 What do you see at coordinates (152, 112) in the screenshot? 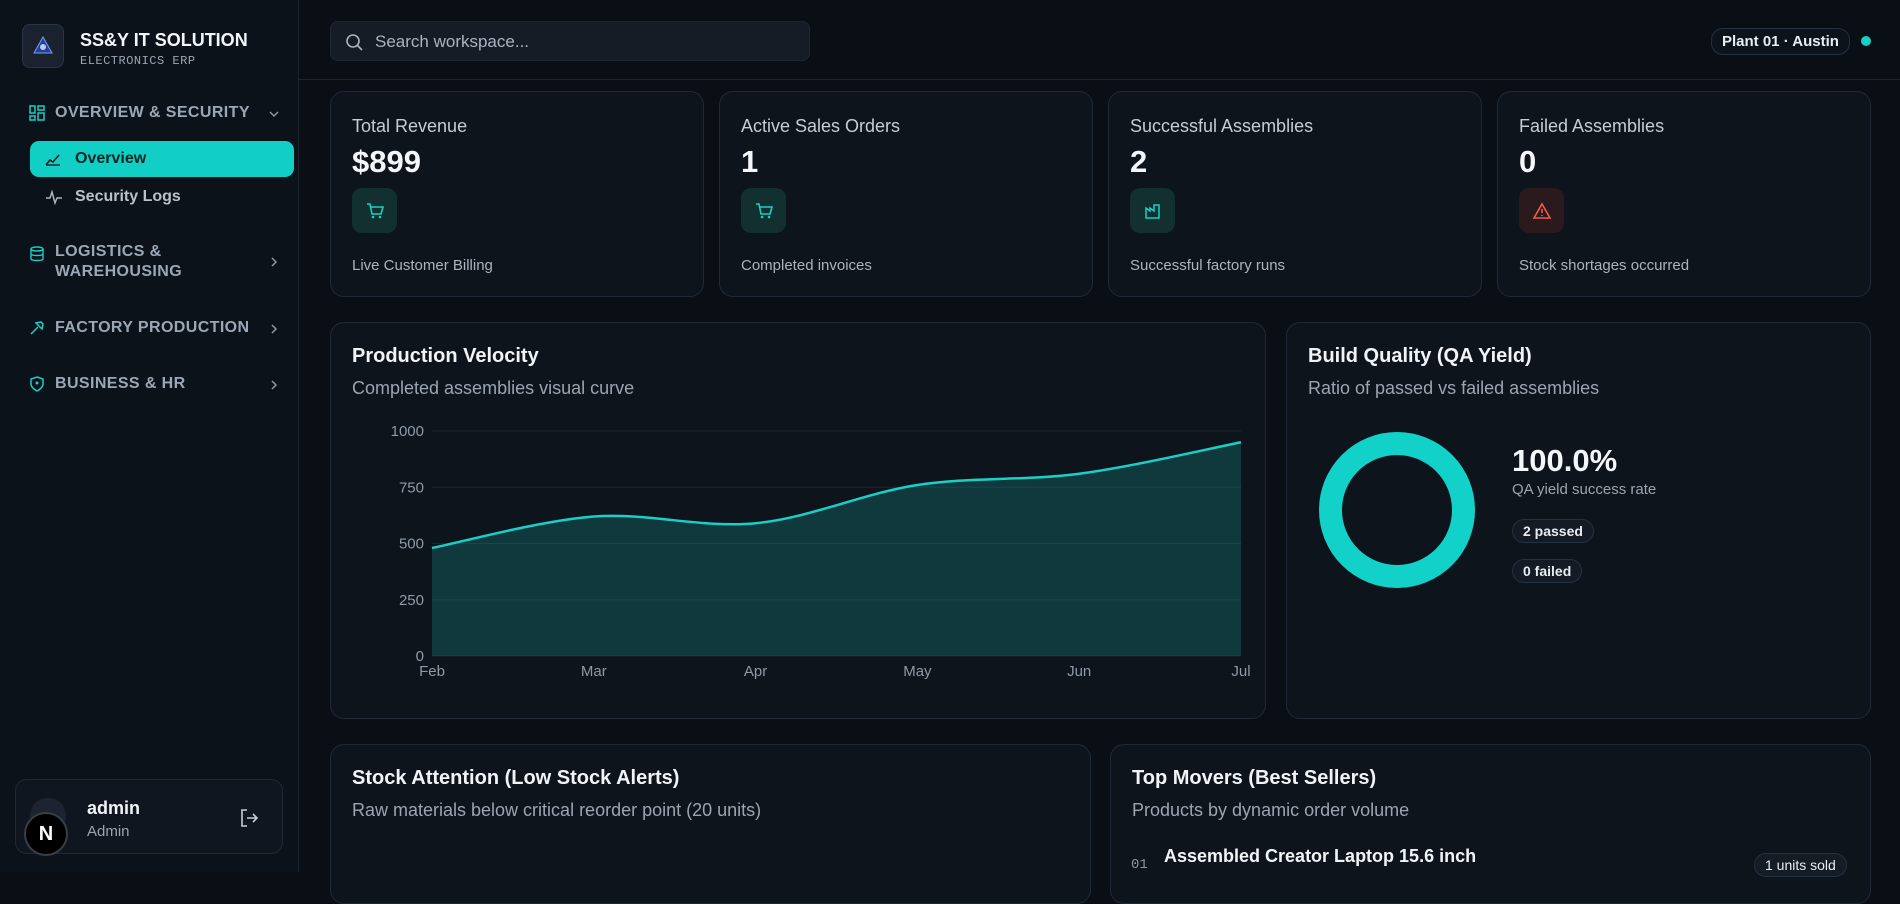
I see `nav-section-label: OVERVIEW & SECURITY` at bounding box center [152, 112].